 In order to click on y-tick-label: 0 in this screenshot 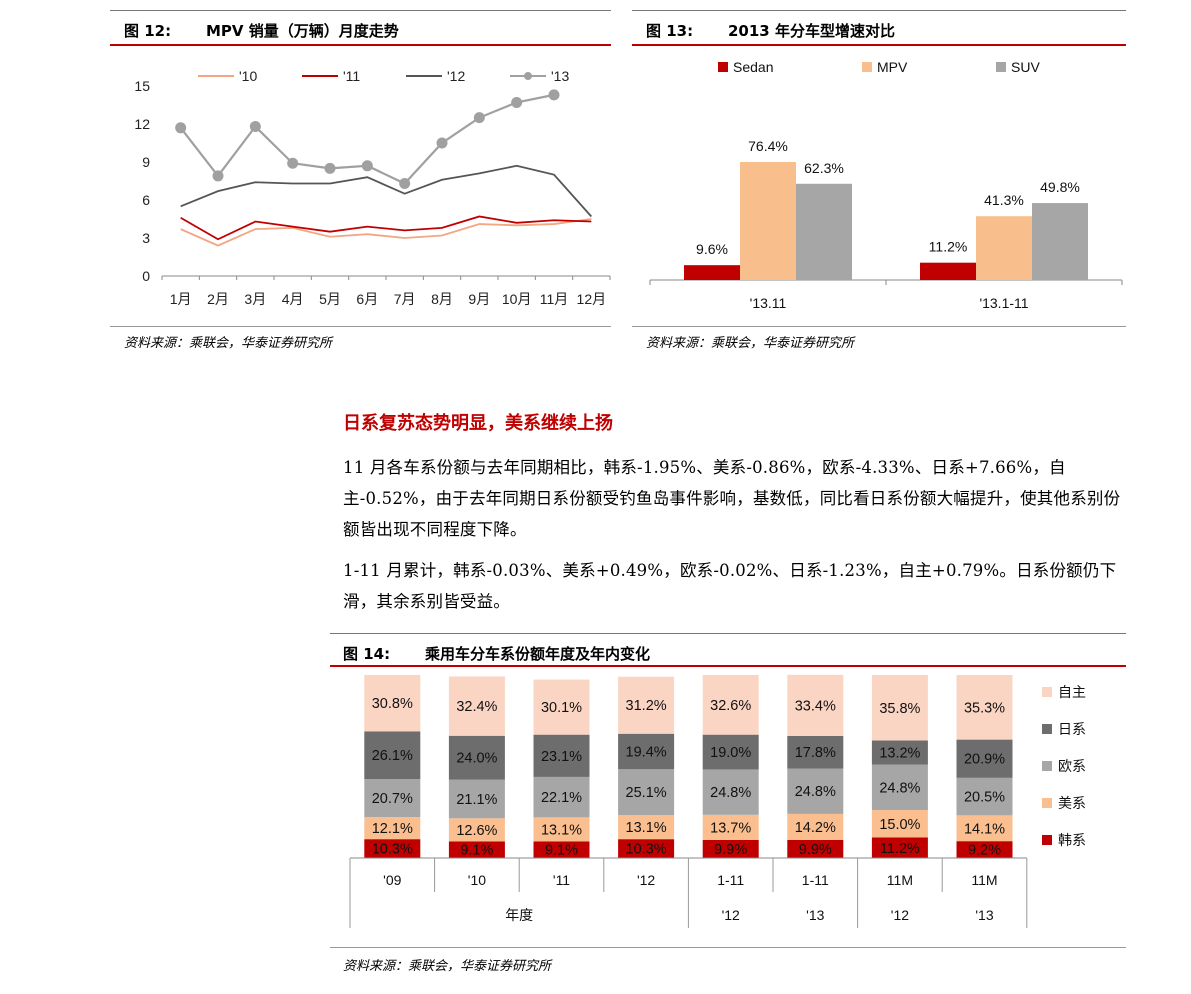, I will do `click(146, 276)`.